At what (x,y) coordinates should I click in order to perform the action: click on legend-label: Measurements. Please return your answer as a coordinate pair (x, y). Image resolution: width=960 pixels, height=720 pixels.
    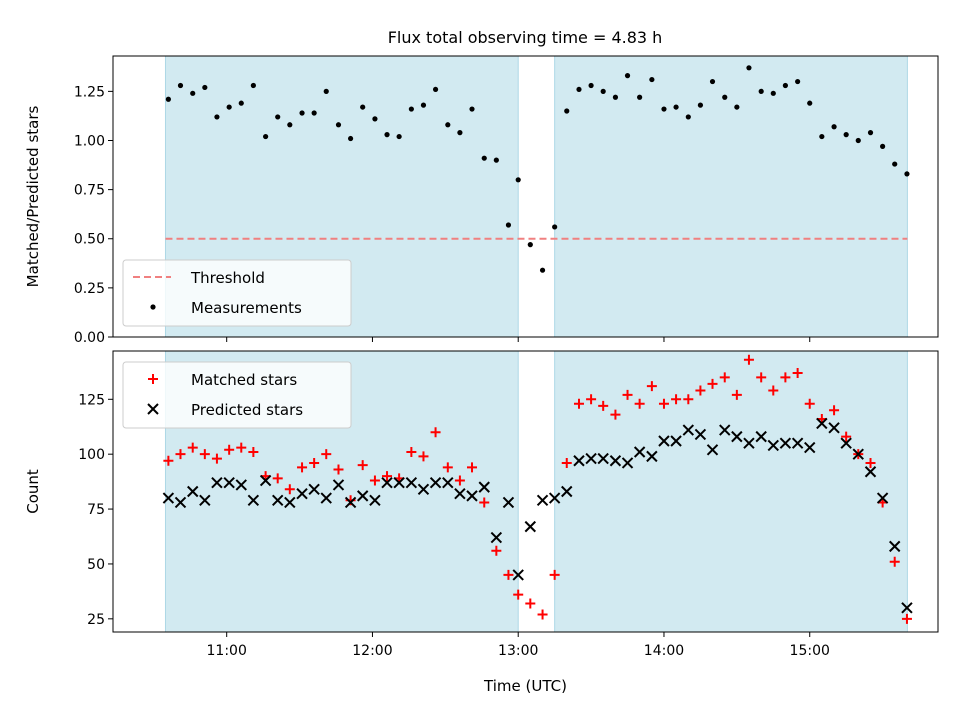
    Looking at the image, I should click on (246, 308).